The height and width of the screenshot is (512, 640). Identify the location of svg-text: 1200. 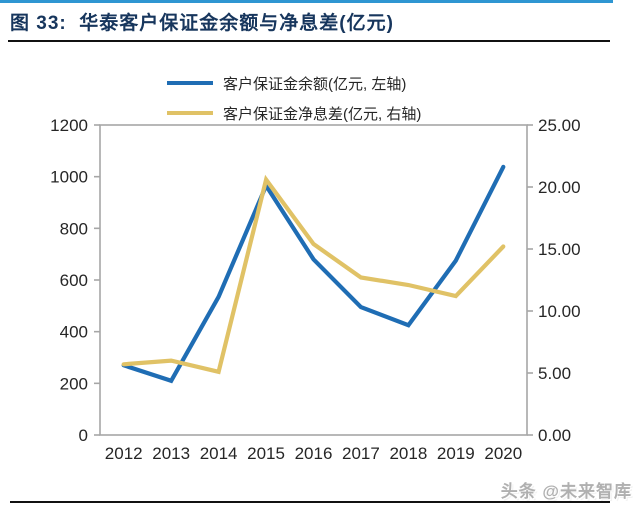
(69, 125).